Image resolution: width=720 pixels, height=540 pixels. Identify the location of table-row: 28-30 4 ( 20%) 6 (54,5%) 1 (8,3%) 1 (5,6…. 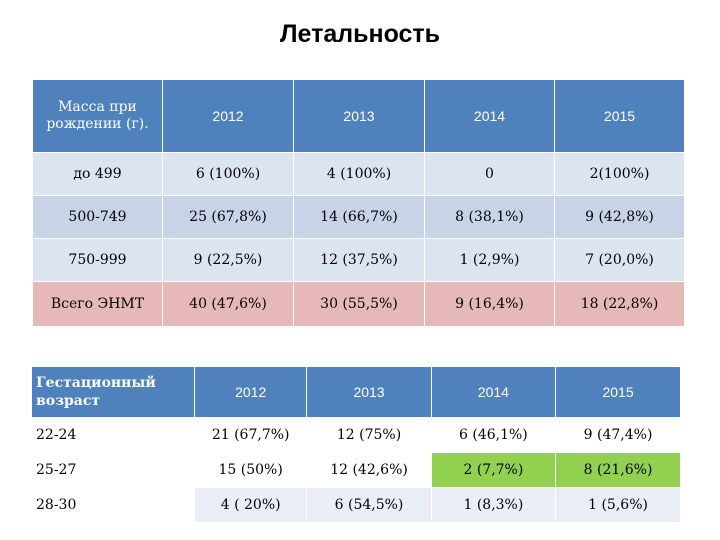
(356, 504).